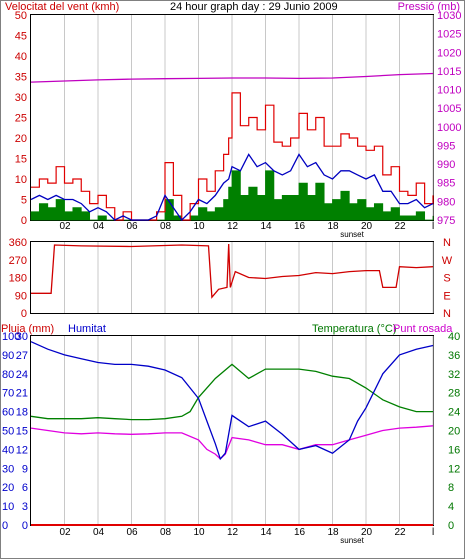 Image resolution: width=465 pixels, height=559 pixels. I want to click on humidity-y-tick-label: 80, so click(8, 375).